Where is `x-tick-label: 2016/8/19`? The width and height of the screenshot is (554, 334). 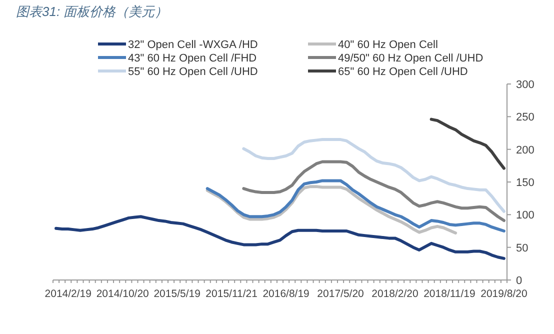 x-tick-label: 2016/8/19 is located at coordinates (286, 294).